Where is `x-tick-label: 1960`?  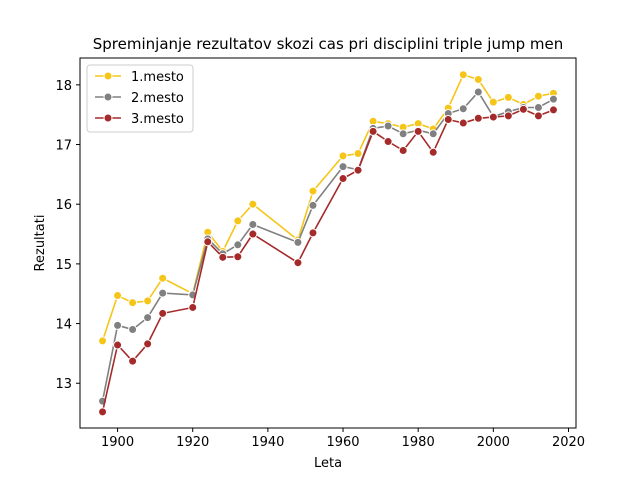
x-tick-label: 1960 is located at coordinates (342, 442).